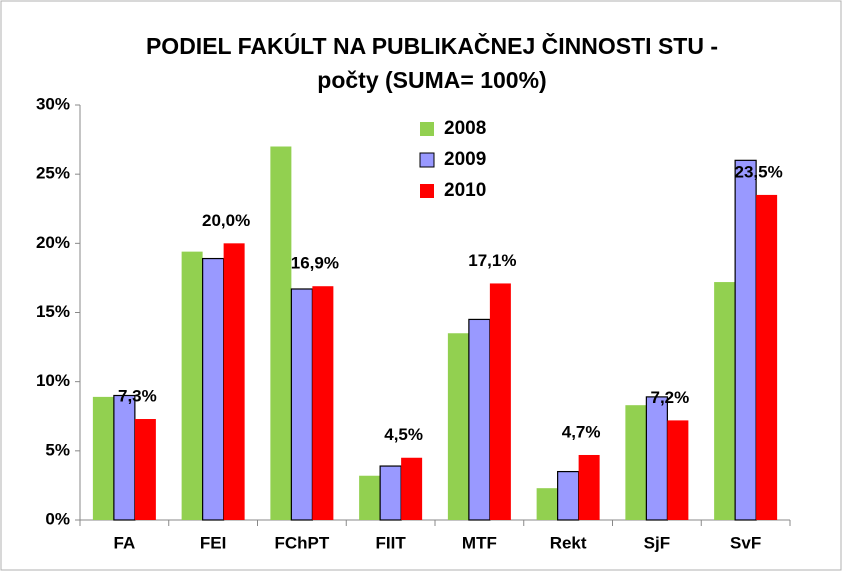 The image size is (843, 572). I want to click on x-tick-label: Rekt, so click(568, 542).